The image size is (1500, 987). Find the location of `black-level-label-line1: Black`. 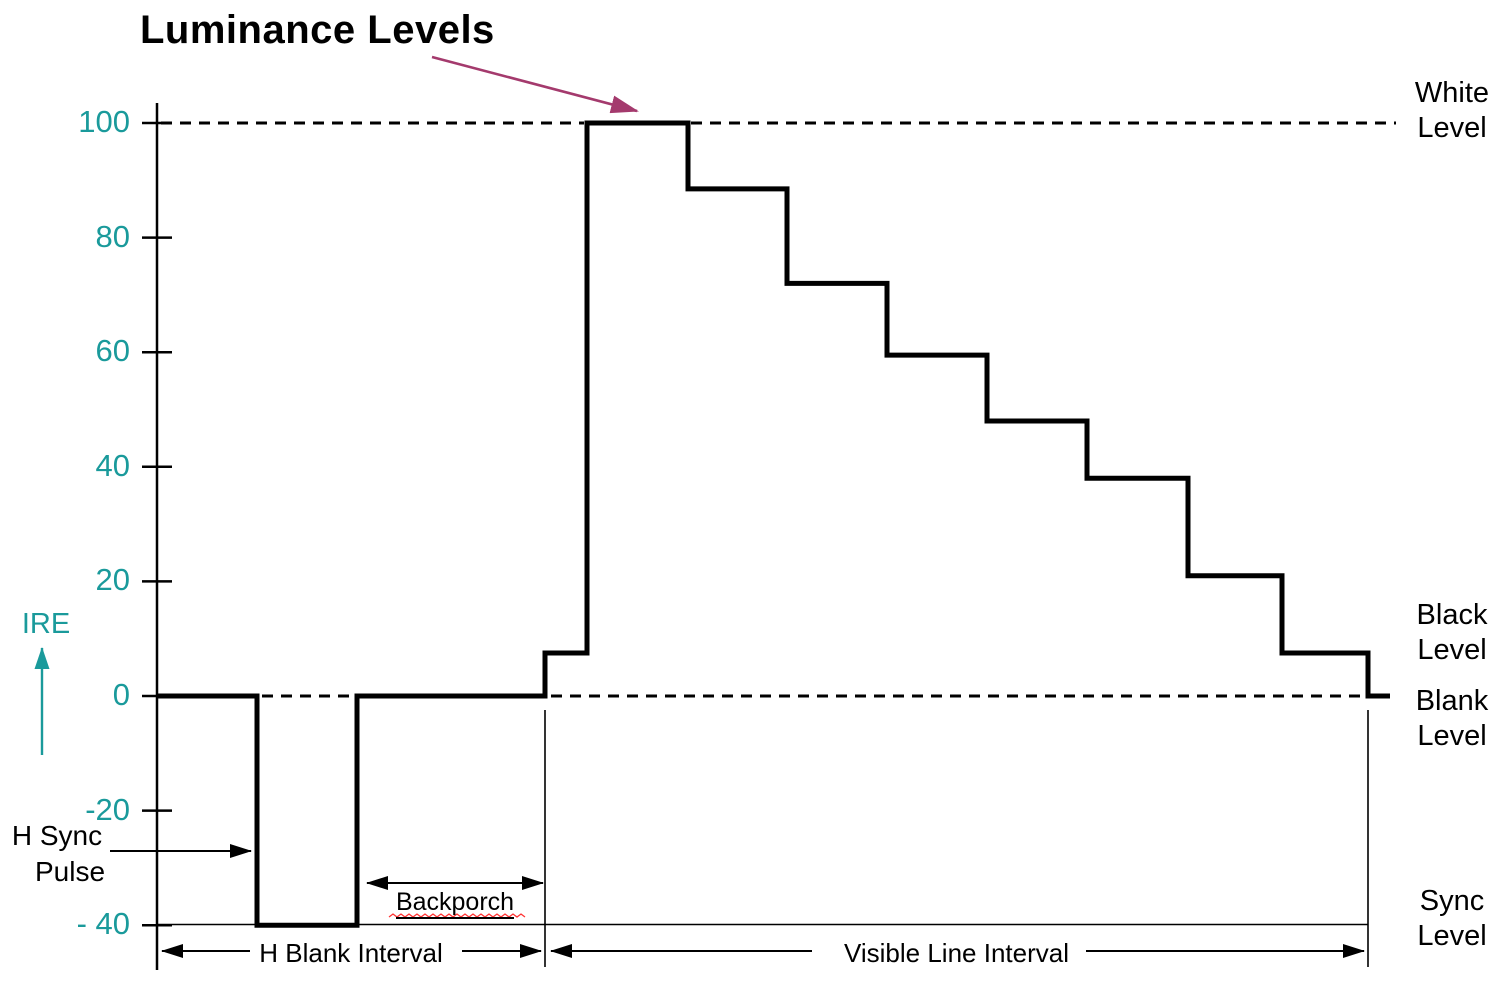

black-level-label-line1: Black is located at coordinates (1452, 615).